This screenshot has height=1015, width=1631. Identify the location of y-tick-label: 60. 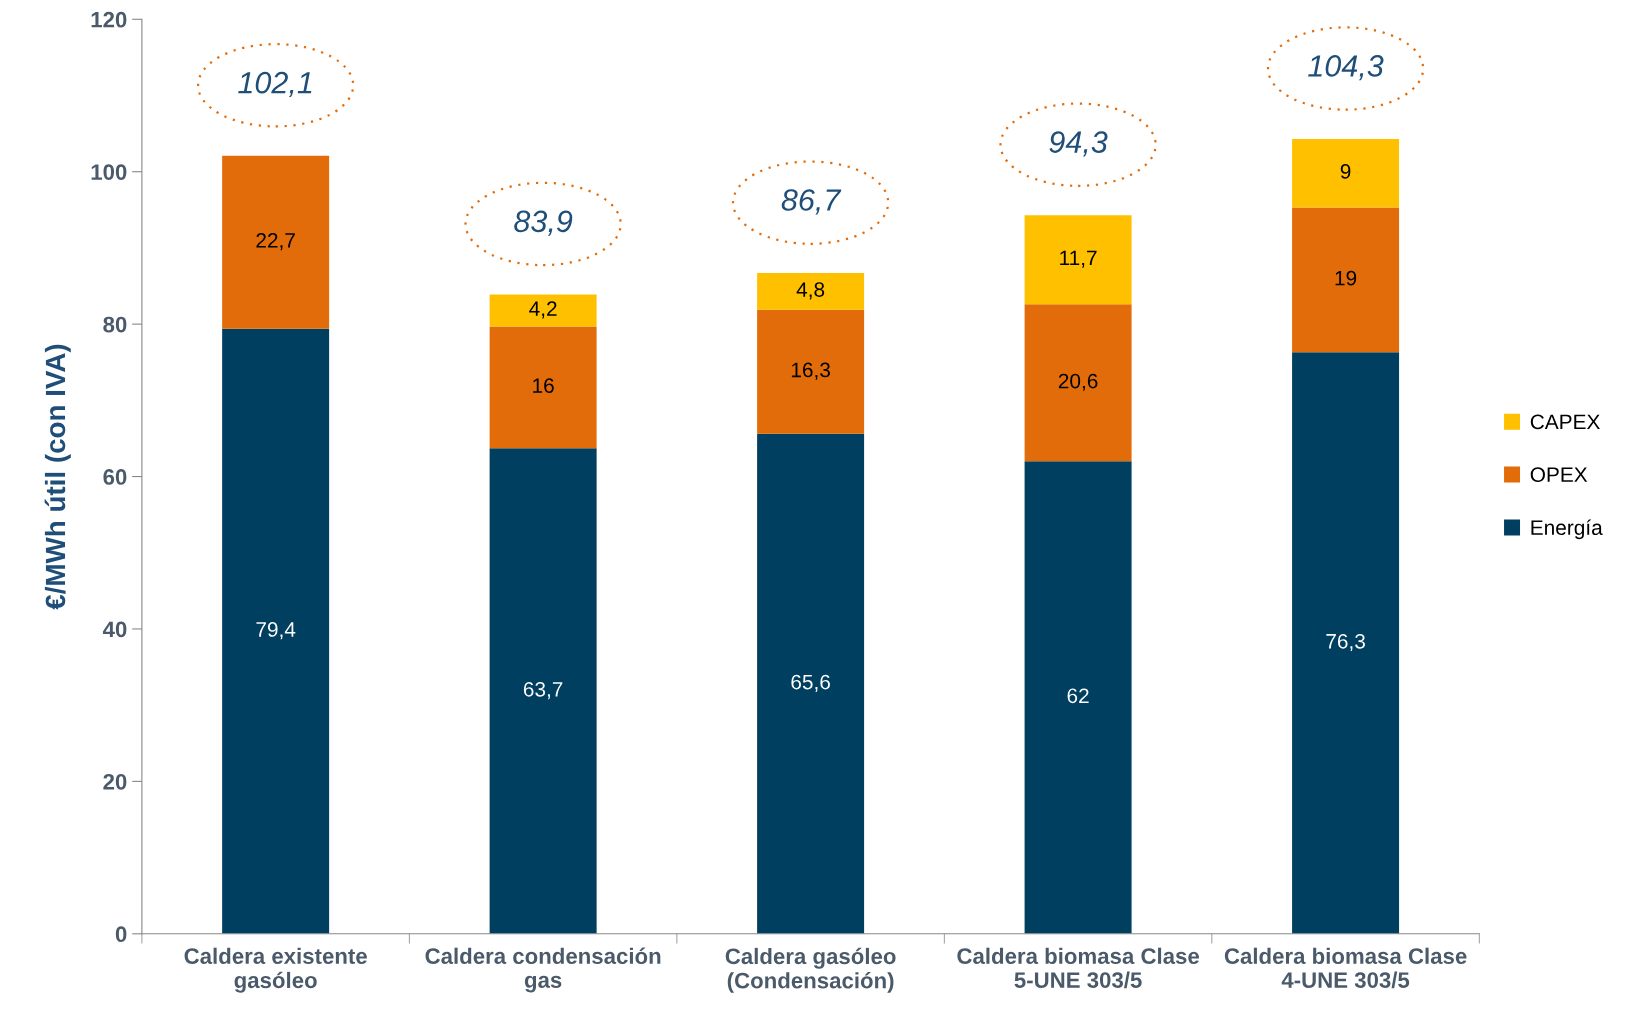
(115, 477).